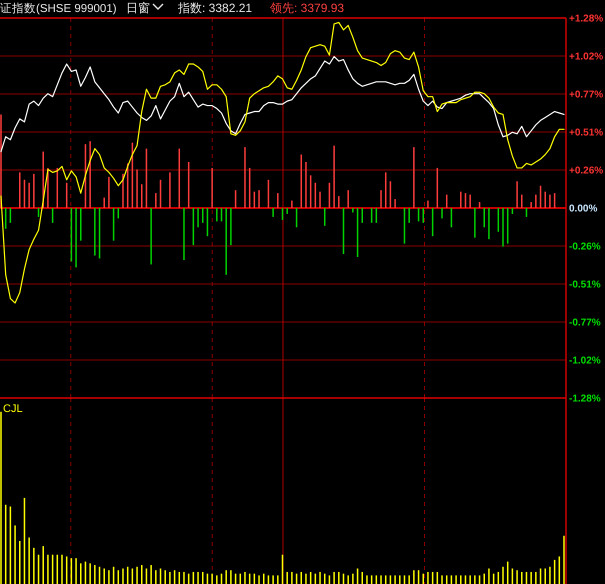 The height and width of the screenshot is (584, 605). Describe the element at coordinates (214, 8) in the screenshot. I see `text: 指数: 3382.21` at that location.